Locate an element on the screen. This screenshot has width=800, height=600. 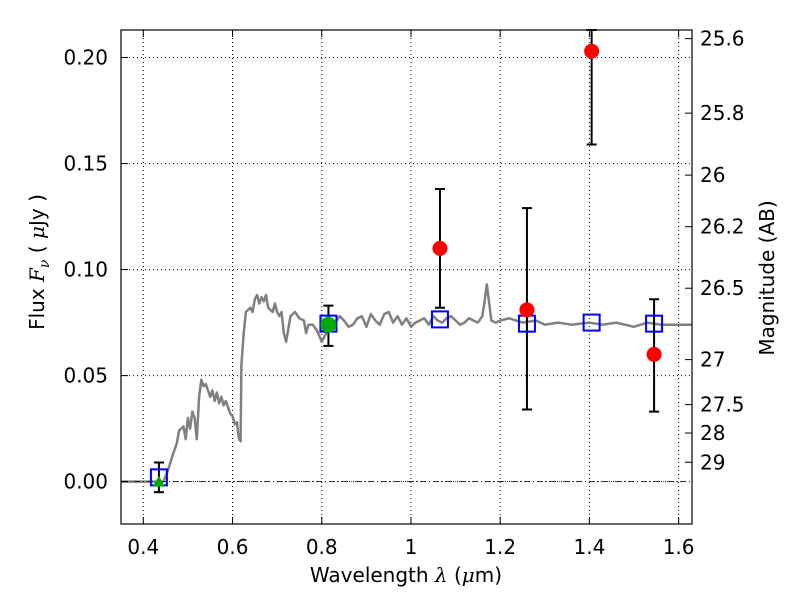
x-tick-label: 0.4 is located at coordinates (143, 547).